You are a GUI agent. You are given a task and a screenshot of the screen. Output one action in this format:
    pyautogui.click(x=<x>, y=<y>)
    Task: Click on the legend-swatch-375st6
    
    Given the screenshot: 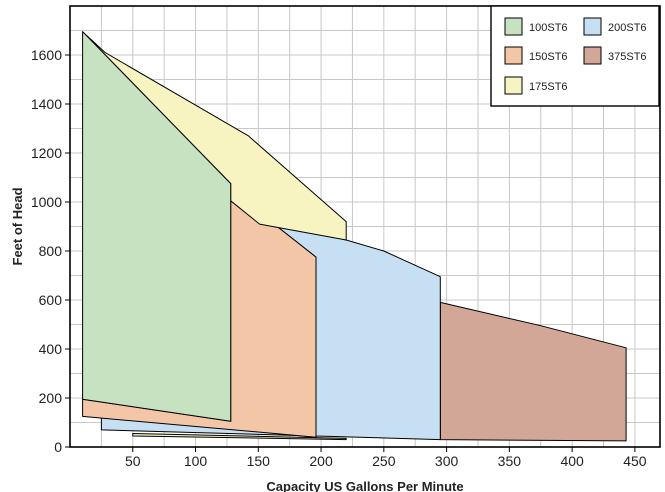 What is the action you would take?
    pyautogui.click(x=592, y=55)
    